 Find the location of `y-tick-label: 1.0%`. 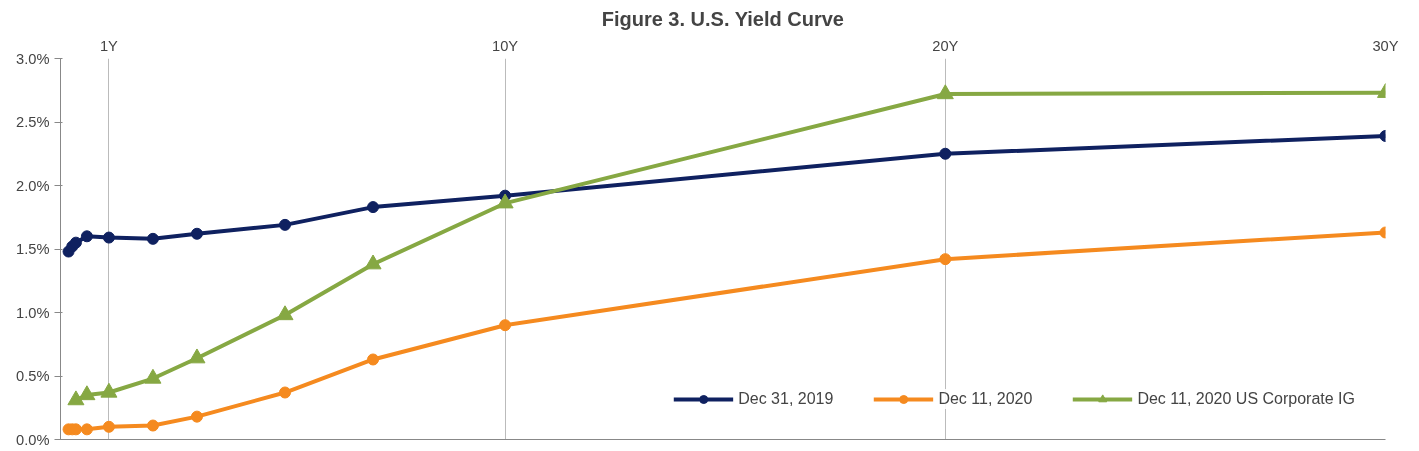

y-tick-label: 1.0% is located at coordinates (33, 312).